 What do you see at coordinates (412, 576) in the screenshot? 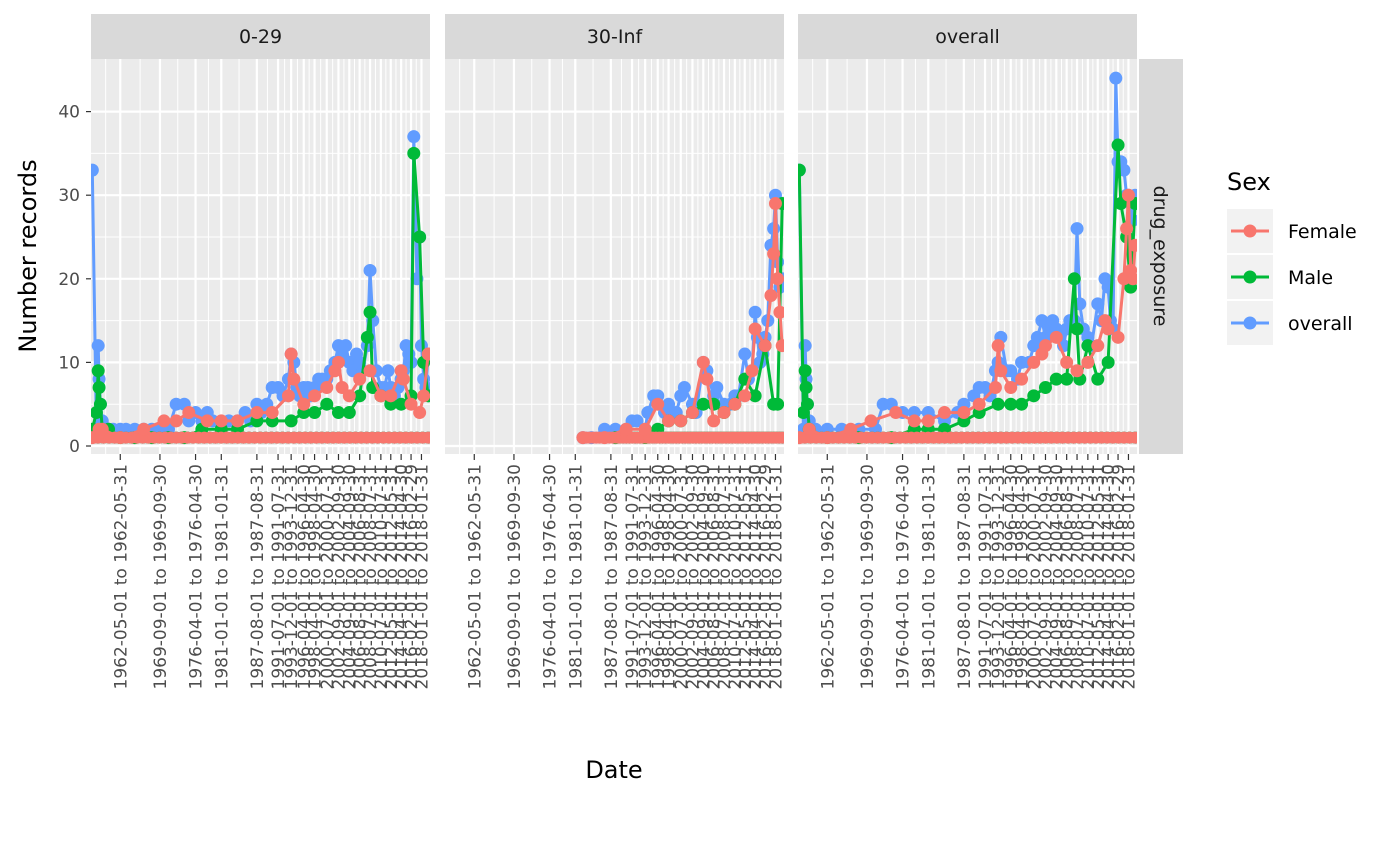
I see `x-tick-label: 2016-02-01 to 2016-02-29` at bounding box center [412, 576].